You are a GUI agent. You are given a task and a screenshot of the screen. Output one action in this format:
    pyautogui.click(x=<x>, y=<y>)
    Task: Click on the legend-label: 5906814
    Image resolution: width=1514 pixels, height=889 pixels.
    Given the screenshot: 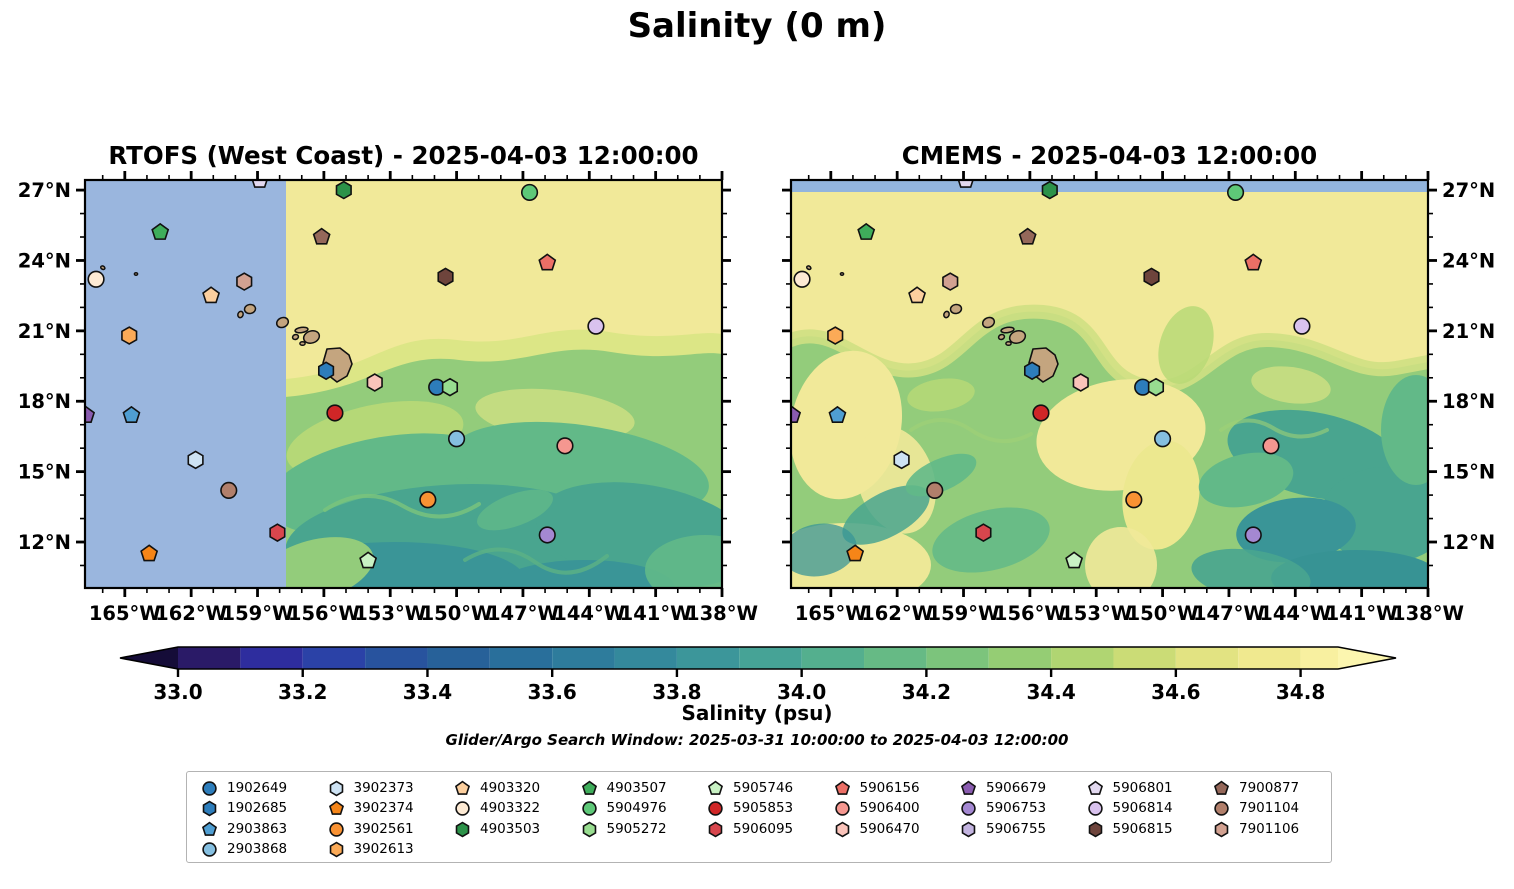 What is the action you would take?
    pyautogui.click(x=1142, y=808)
    